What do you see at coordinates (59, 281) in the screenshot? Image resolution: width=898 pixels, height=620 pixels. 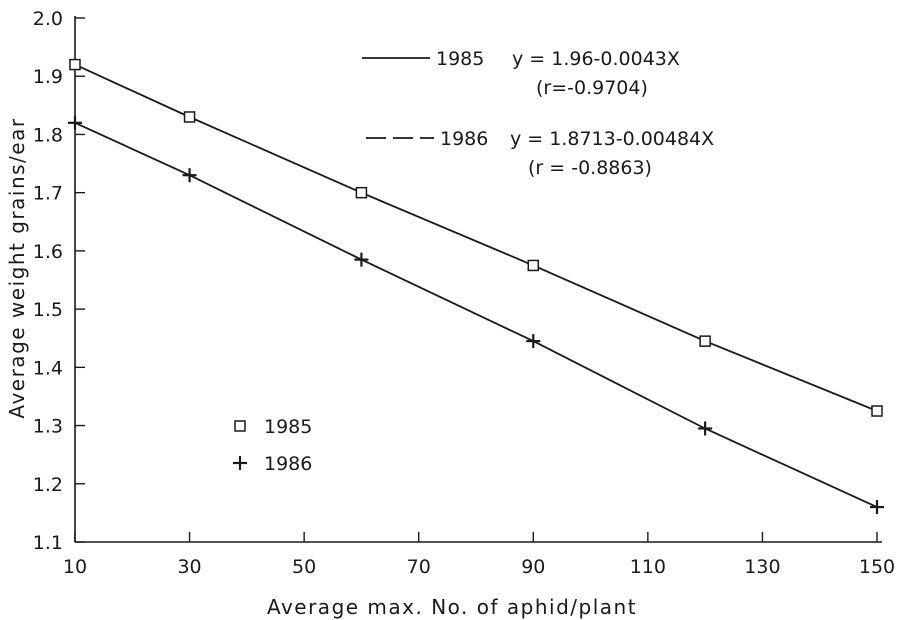 I see `y-axis-ticks: 1.1 1.2 1.3 1.4 1.5 1.6 1.7 1.8 1.9 2.0` at bounding box center [59, 281].